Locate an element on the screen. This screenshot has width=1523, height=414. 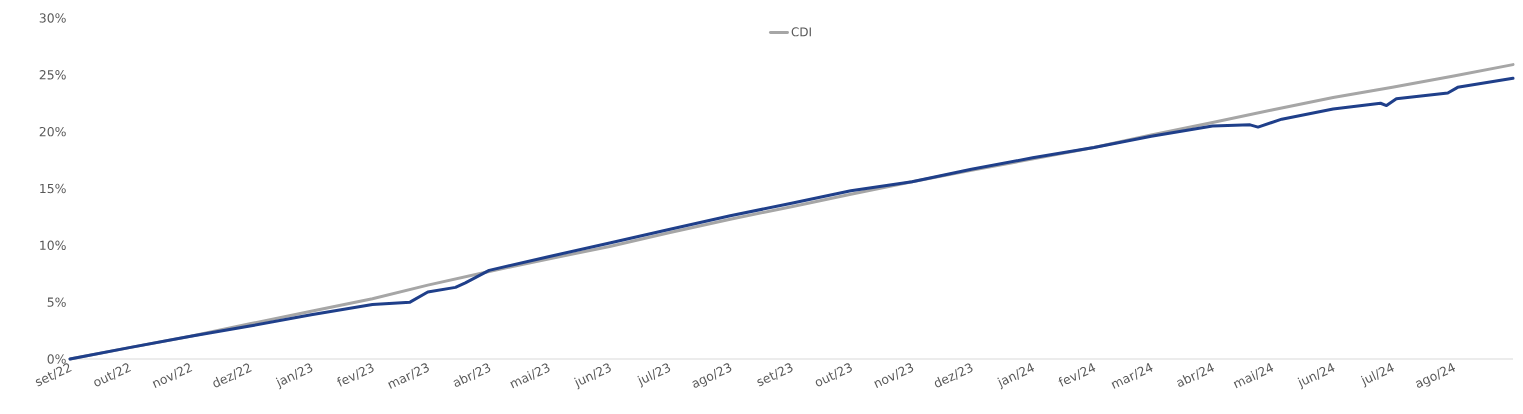
y-tick-label: 10% is located at coordinates (53, 245).